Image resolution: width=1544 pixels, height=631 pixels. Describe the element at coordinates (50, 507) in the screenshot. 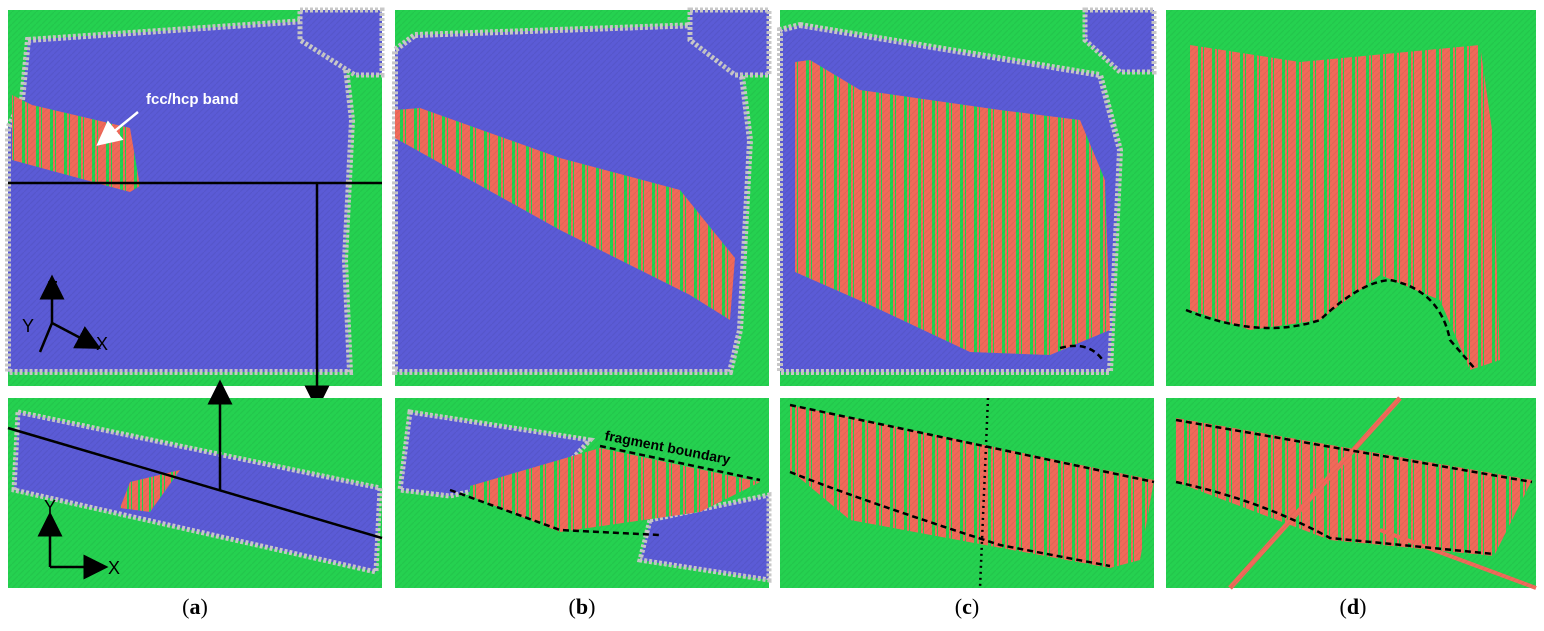

I see `axis-y-label-bottom: Y` at that location.